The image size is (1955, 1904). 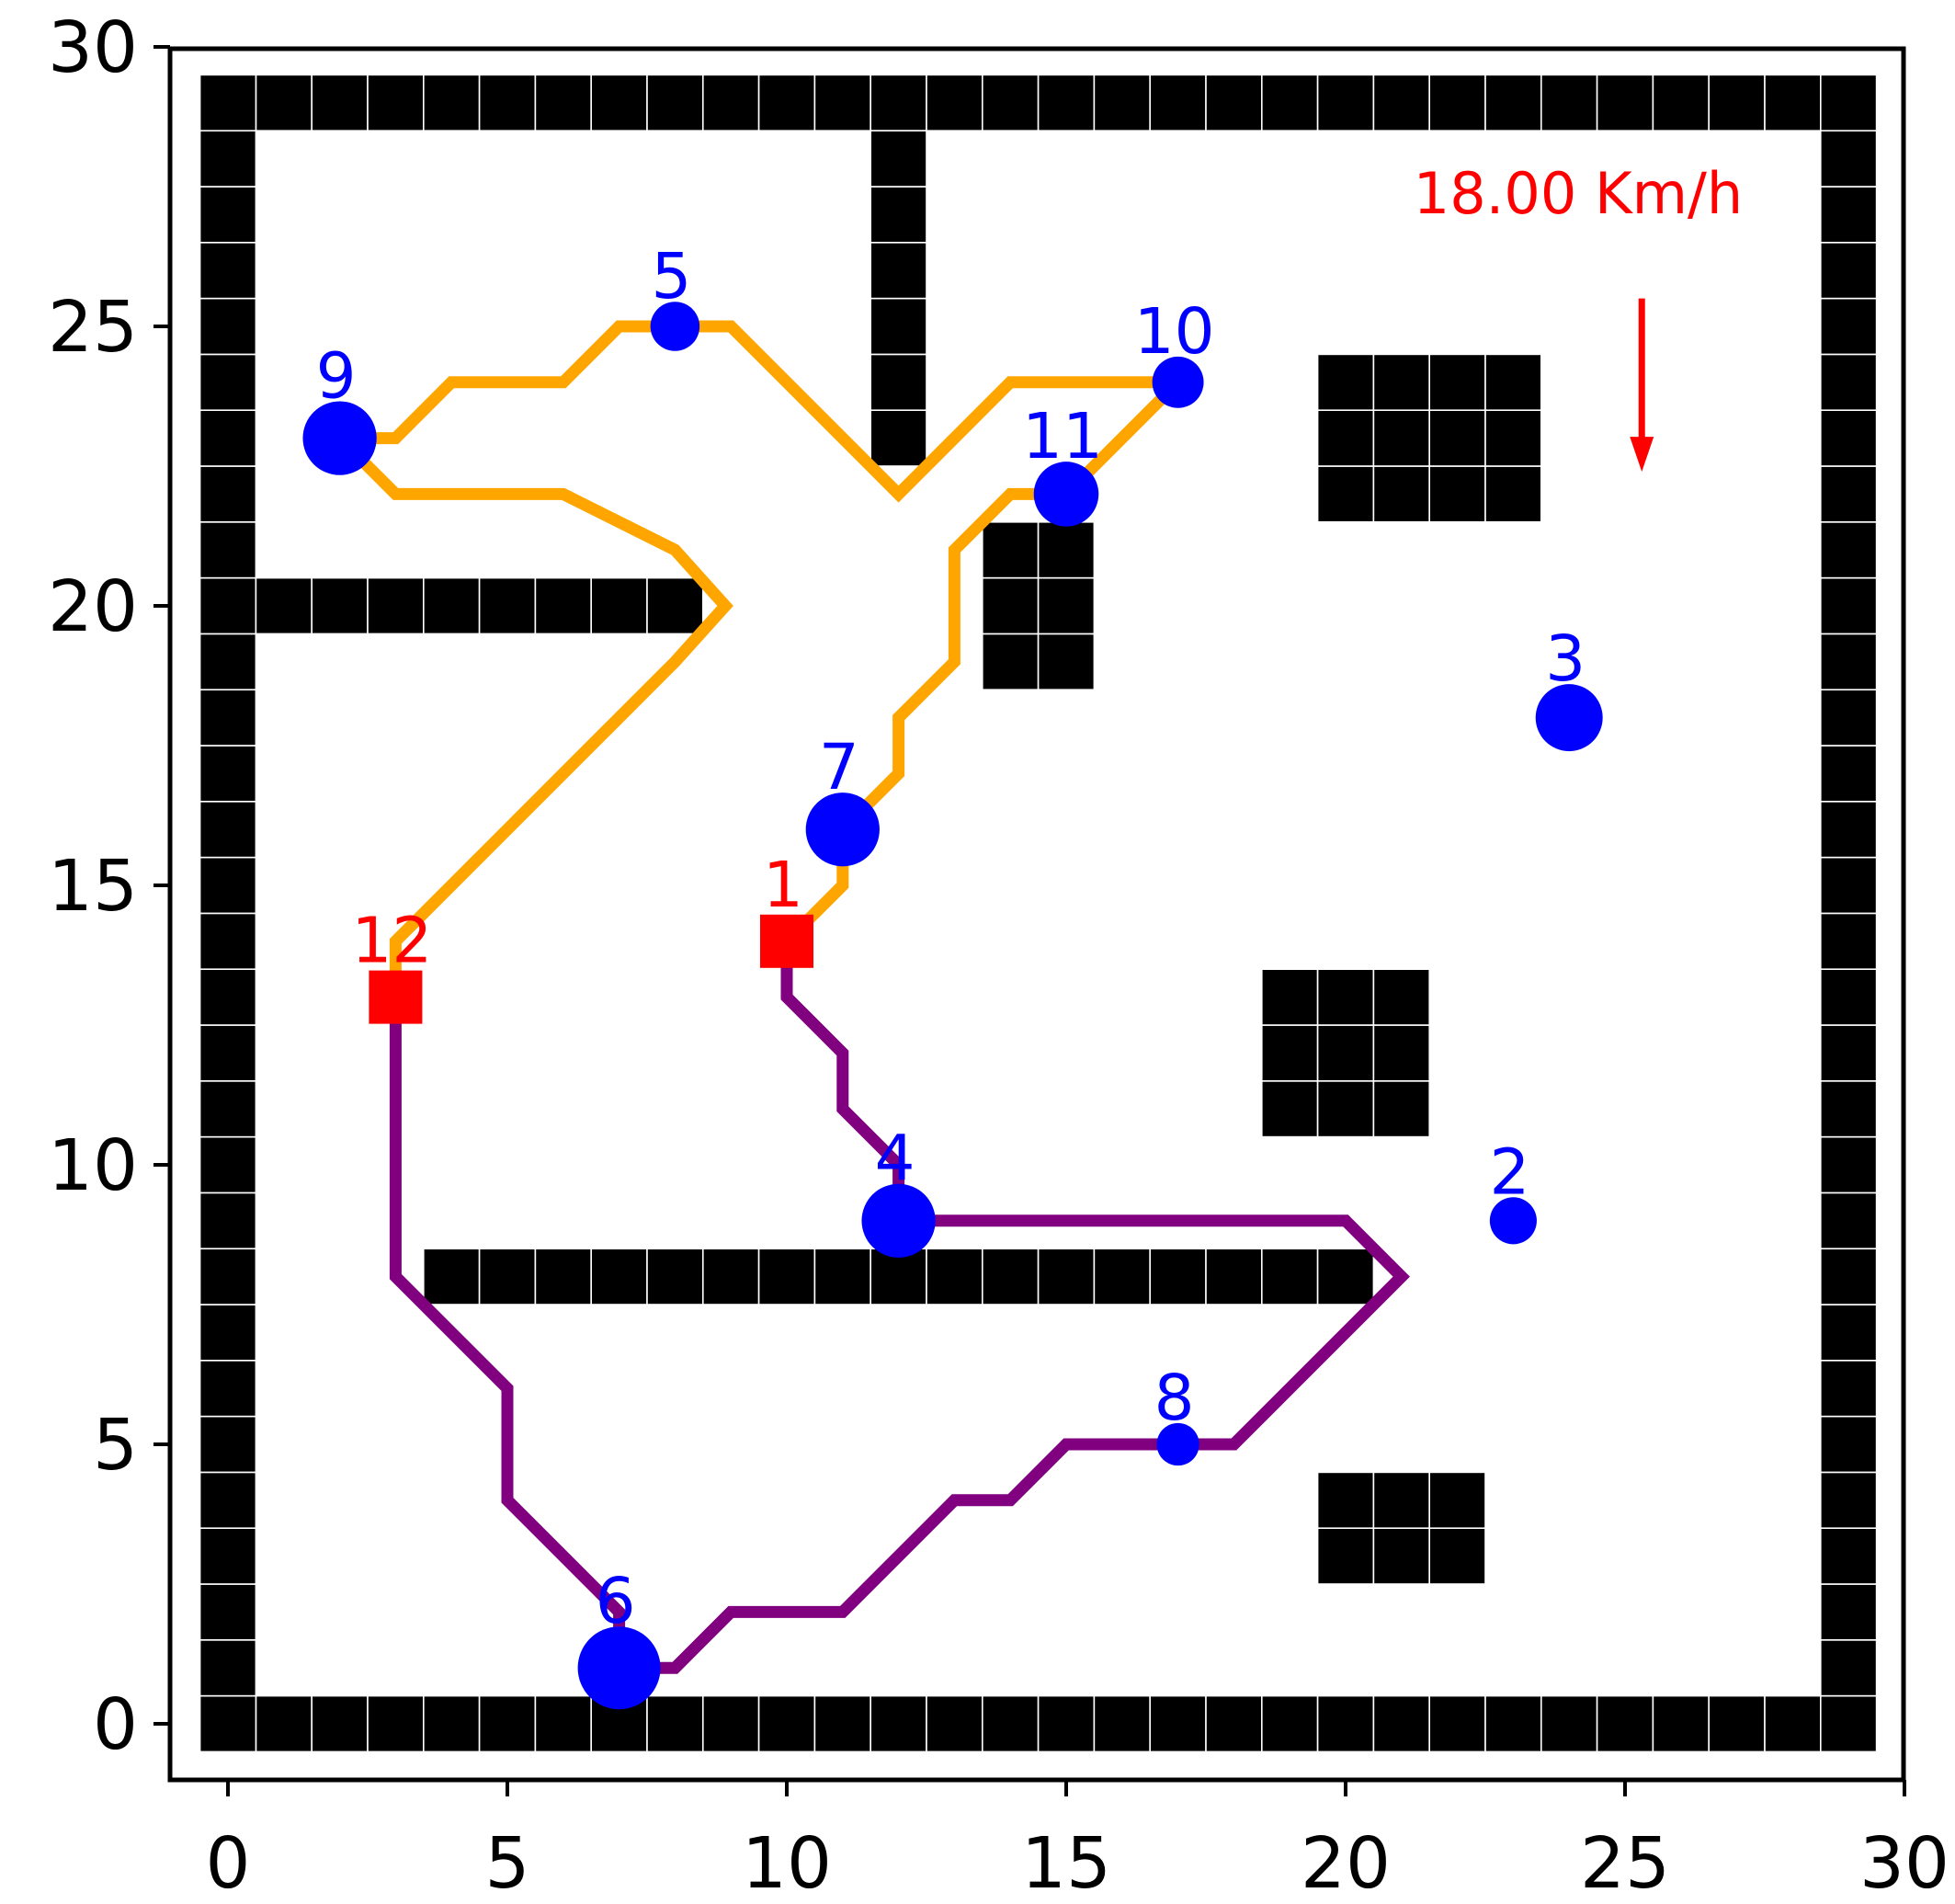 What do you see at coordinates (783, 885) in the screenshot?
I see `depot-label: 1` at bounding box center [783, 885].